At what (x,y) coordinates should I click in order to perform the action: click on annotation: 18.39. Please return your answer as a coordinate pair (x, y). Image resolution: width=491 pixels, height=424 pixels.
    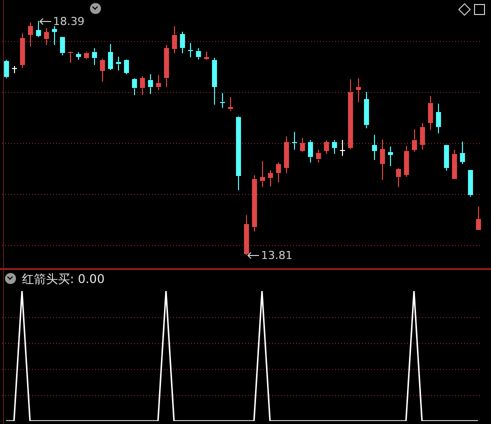
    Looking at the image, I should click on (68, 21).